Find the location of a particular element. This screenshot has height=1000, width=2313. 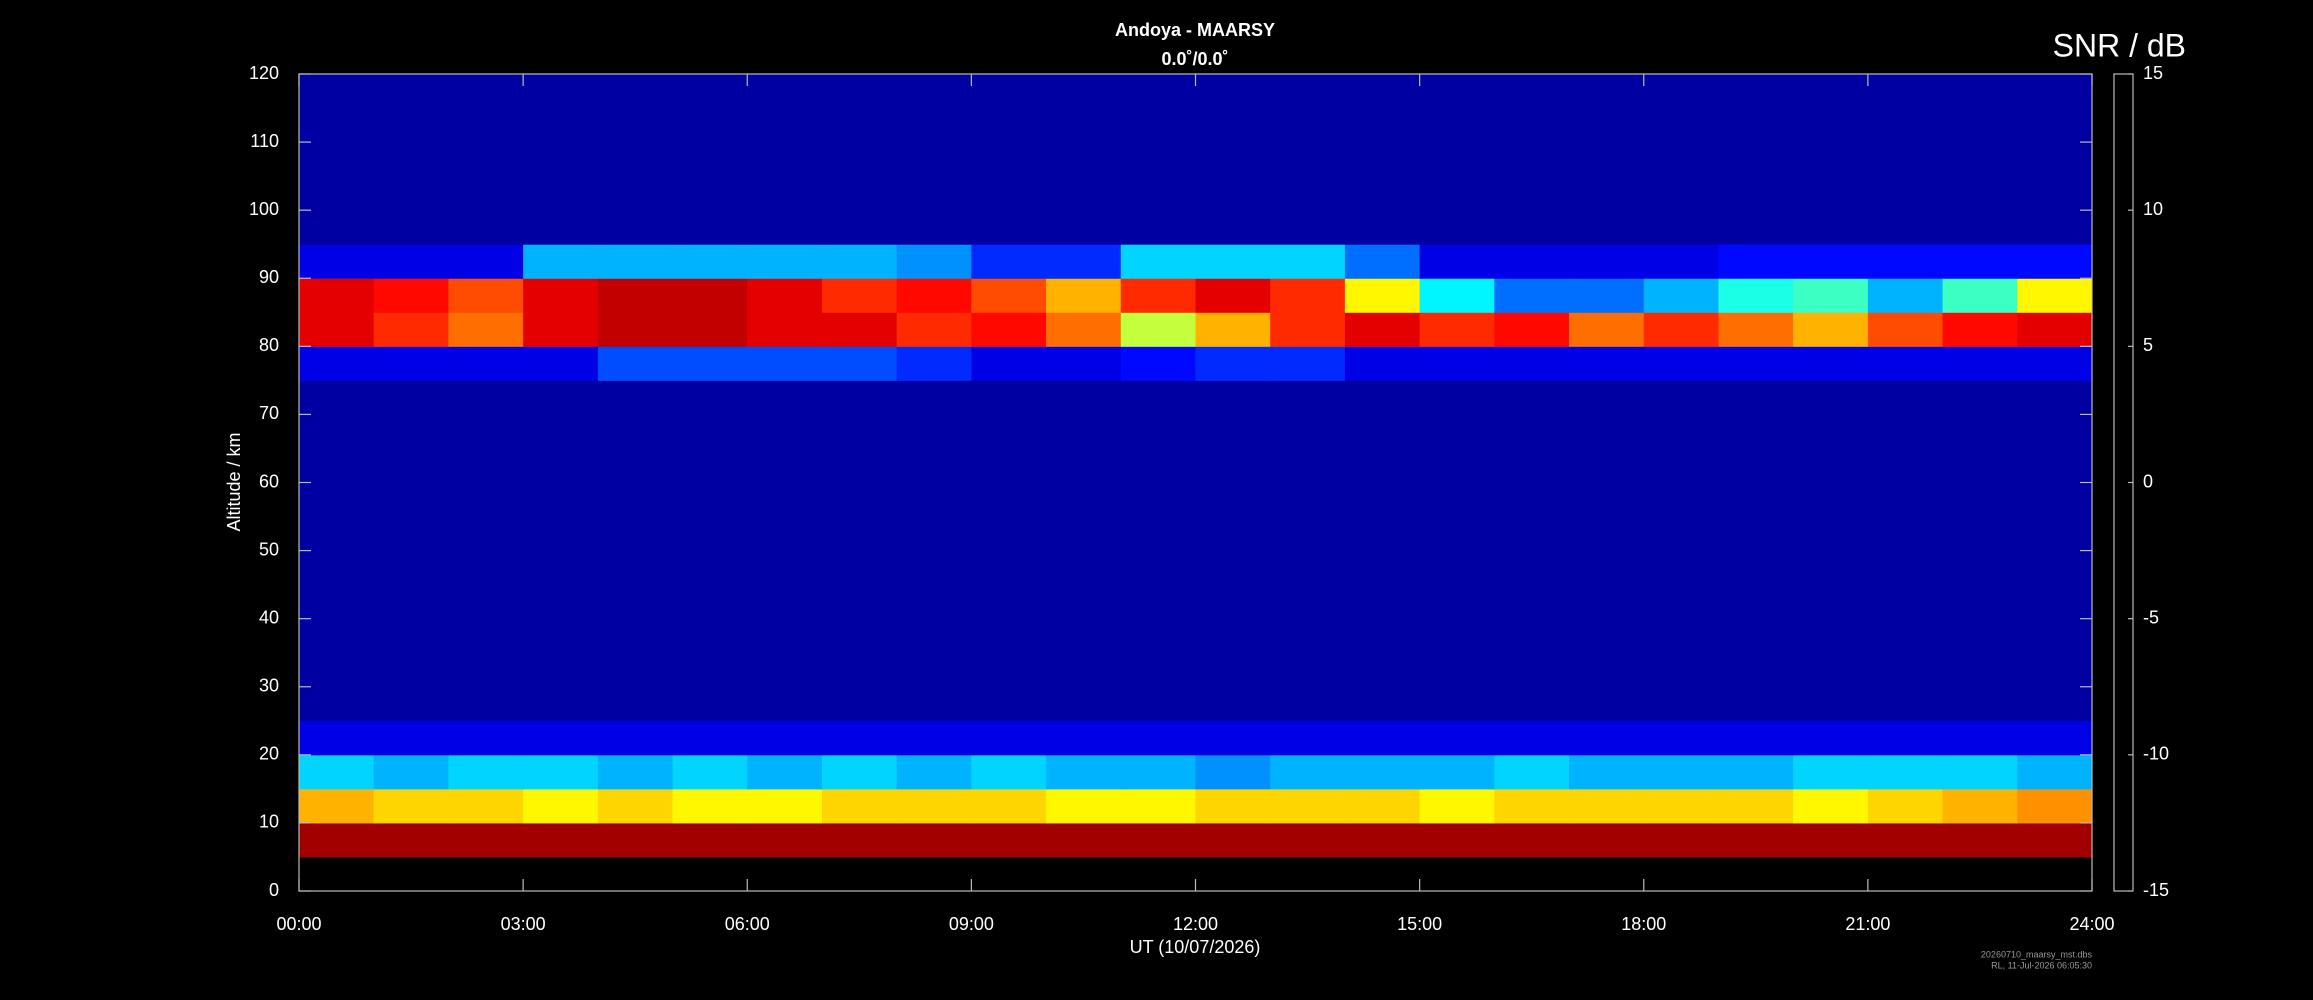

x-tick-label: 15:00 is located at coordinates (1419, 924).